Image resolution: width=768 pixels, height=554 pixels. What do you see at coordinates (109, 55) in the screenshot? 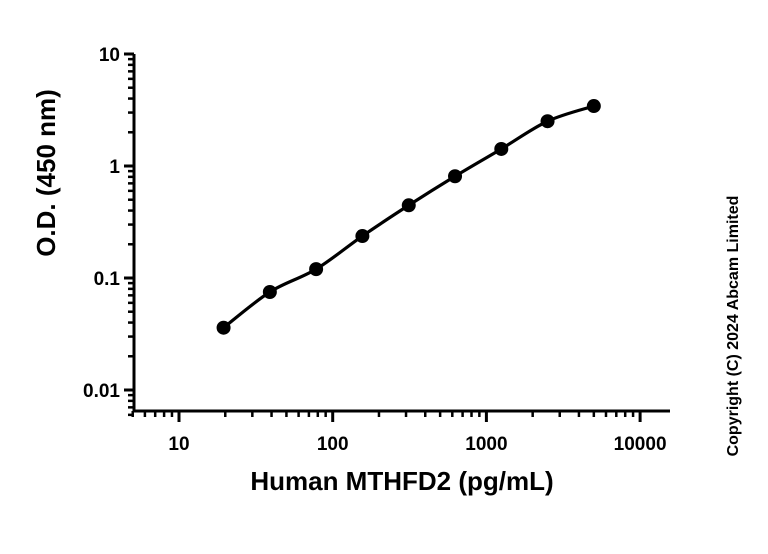
I see `y-tick-label: 10` at bounding box center [109, 55].